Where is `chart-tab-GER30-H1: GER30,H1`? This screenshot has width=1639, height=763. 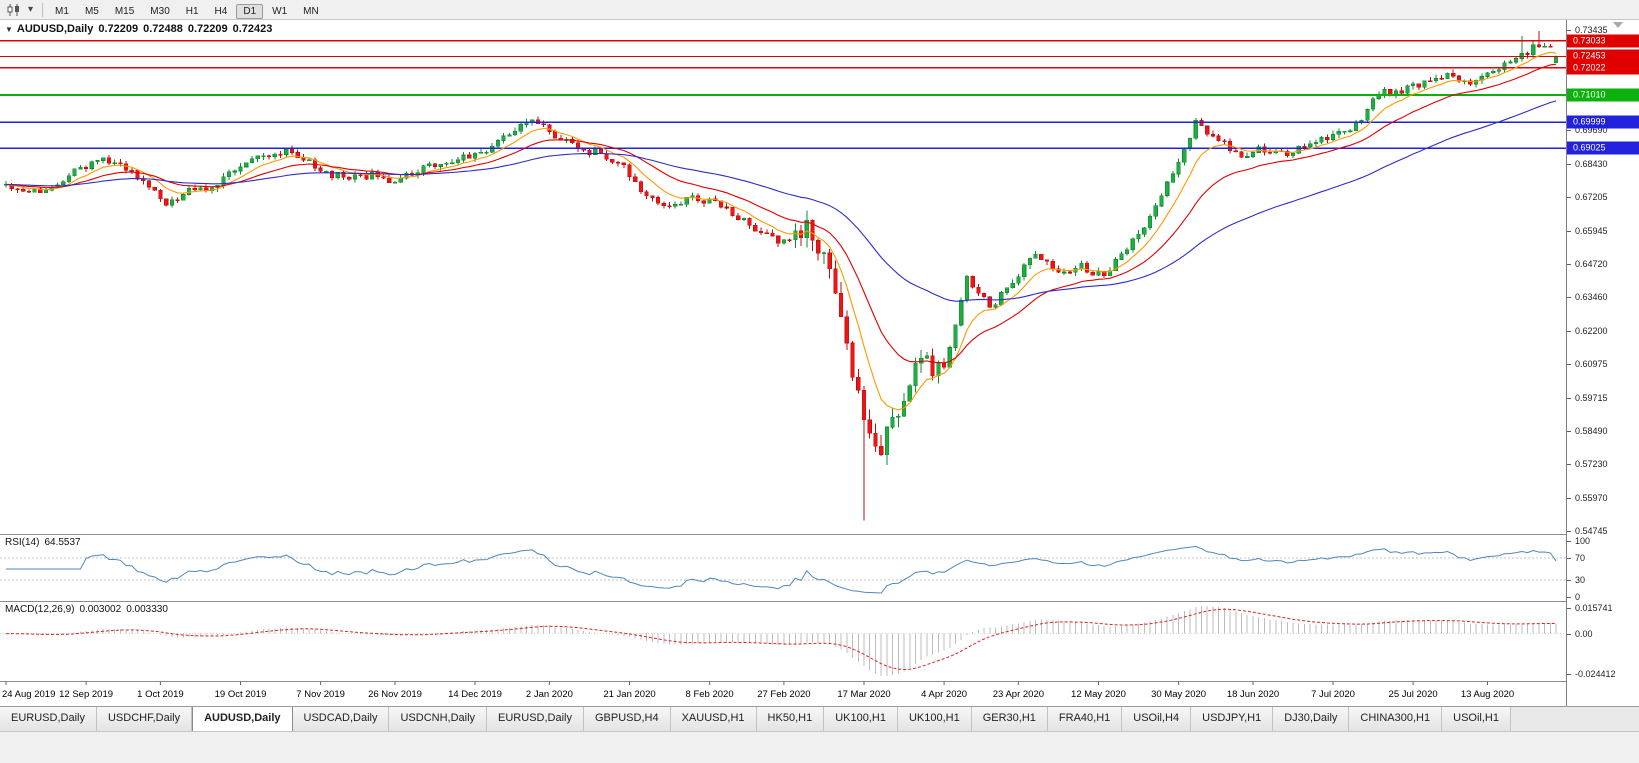 chart-tab-GER30-H1: GER30,H1 is located at coordinates (1009, 719).